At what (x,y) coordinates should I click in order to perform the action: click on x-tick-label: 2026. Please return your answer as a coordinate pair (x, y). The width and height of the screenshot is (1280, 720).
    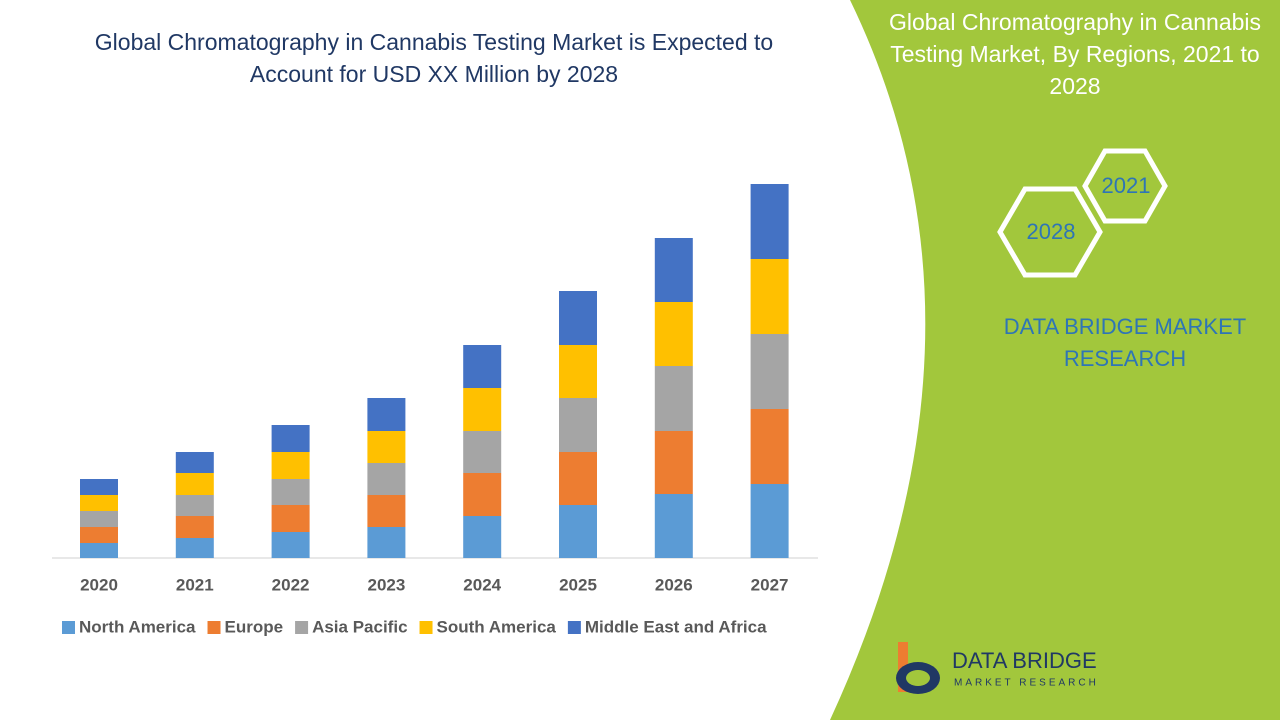
    Looking at the image, I should click on (674, 584).